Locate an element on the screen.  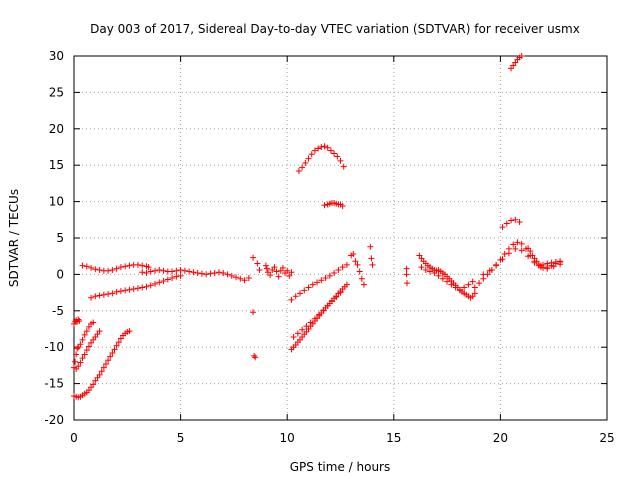
y-tick-label: -20 is located at coordinates (54, 420).